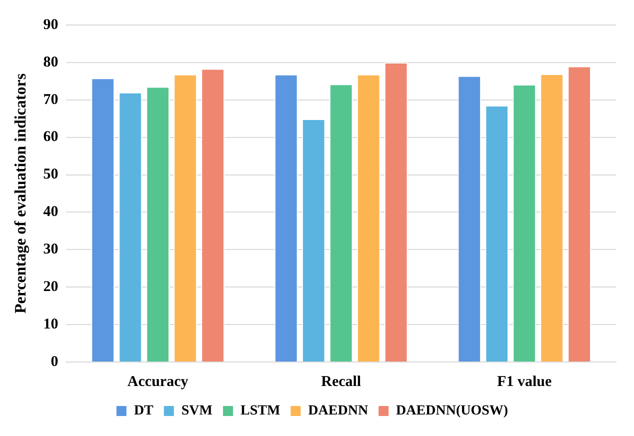  Describe the element at coordinates (21, 193) in the screenshot. I see `y-axis-title: Percentage of evaluation indicators` at that location.